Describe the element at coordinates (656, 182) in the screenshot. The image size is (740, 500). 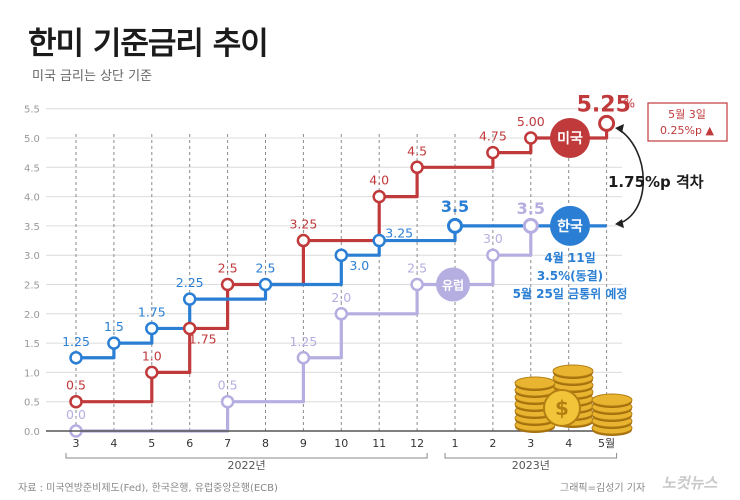
I see `gap-label: 1.75%p 격차` at that location.